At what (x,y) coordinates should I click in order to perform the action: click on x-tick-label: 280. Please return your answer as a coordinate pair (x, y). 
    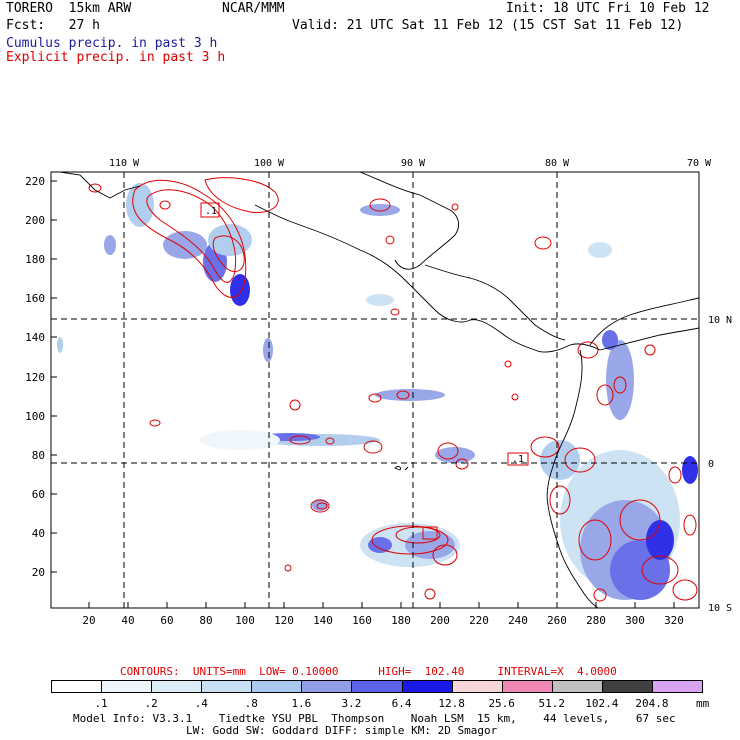
    Looking at the image, I should click on (596, 620).